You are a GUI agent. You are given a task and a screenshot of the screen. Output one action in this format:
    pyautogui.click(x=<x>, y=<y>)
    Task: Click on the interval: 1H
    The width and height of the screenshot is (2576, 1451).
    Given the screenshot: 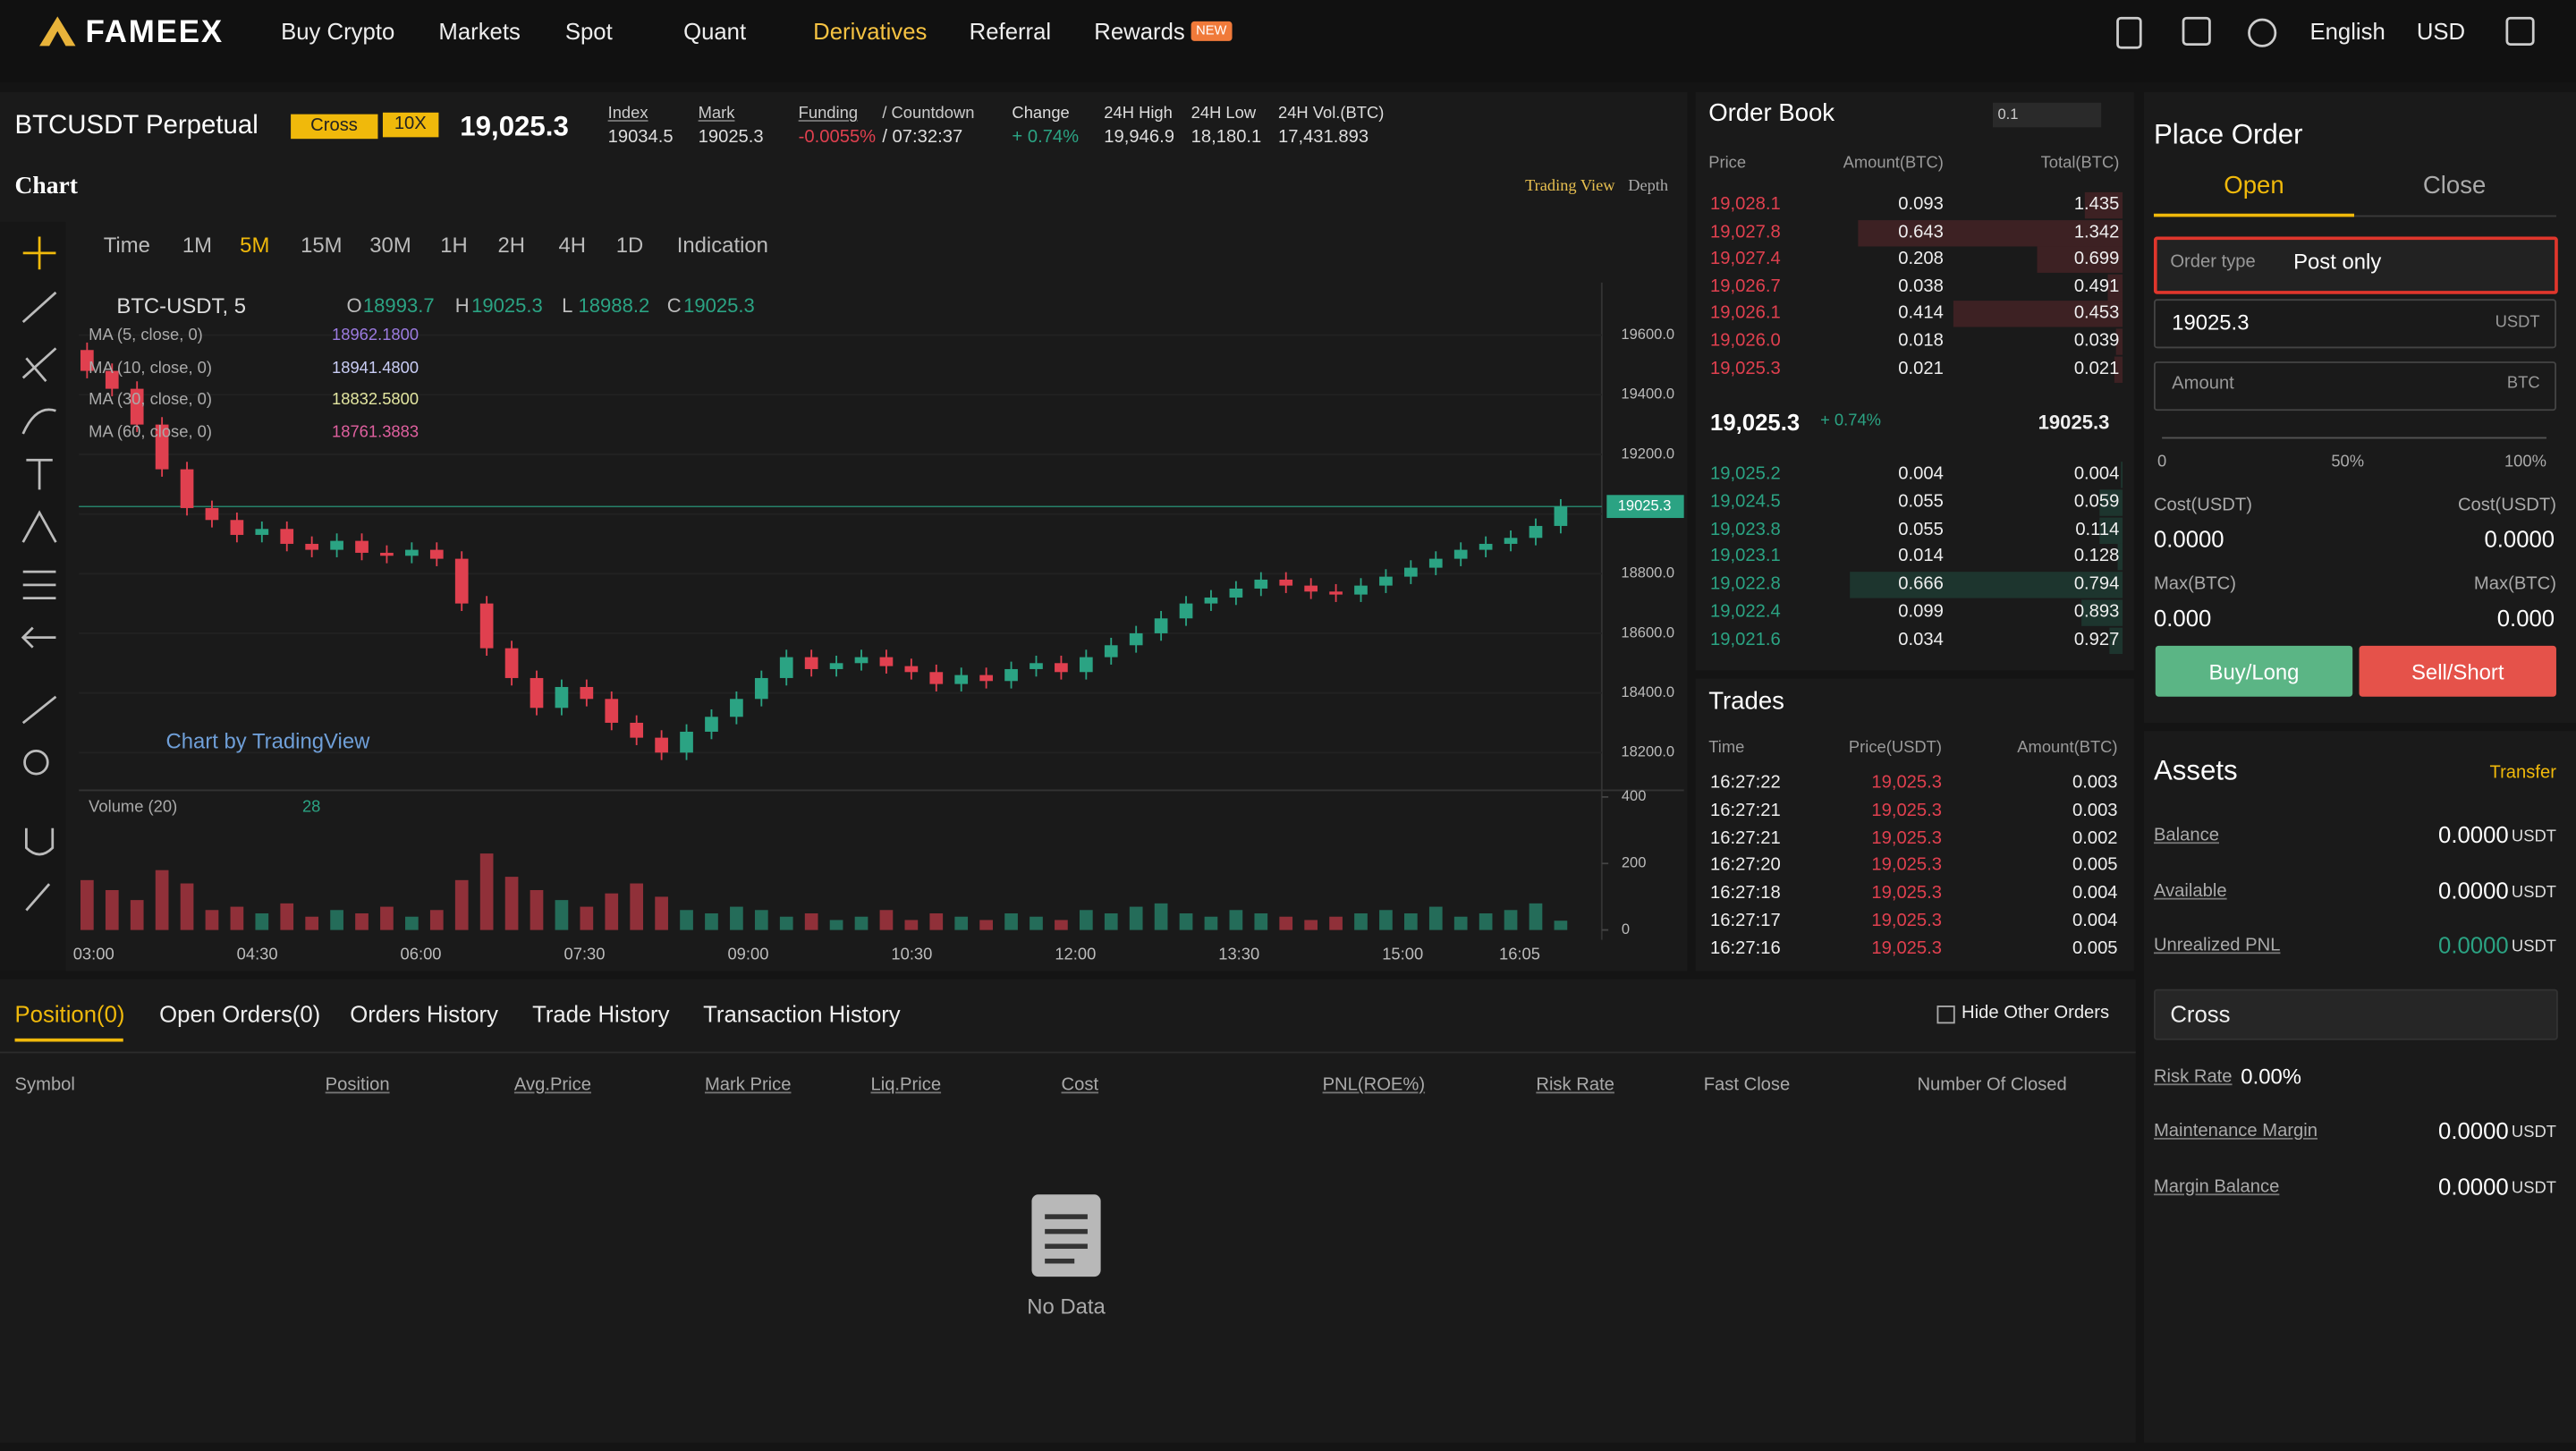 What is the action you would take?
    pyautogui.click(x=454, y=245)
    